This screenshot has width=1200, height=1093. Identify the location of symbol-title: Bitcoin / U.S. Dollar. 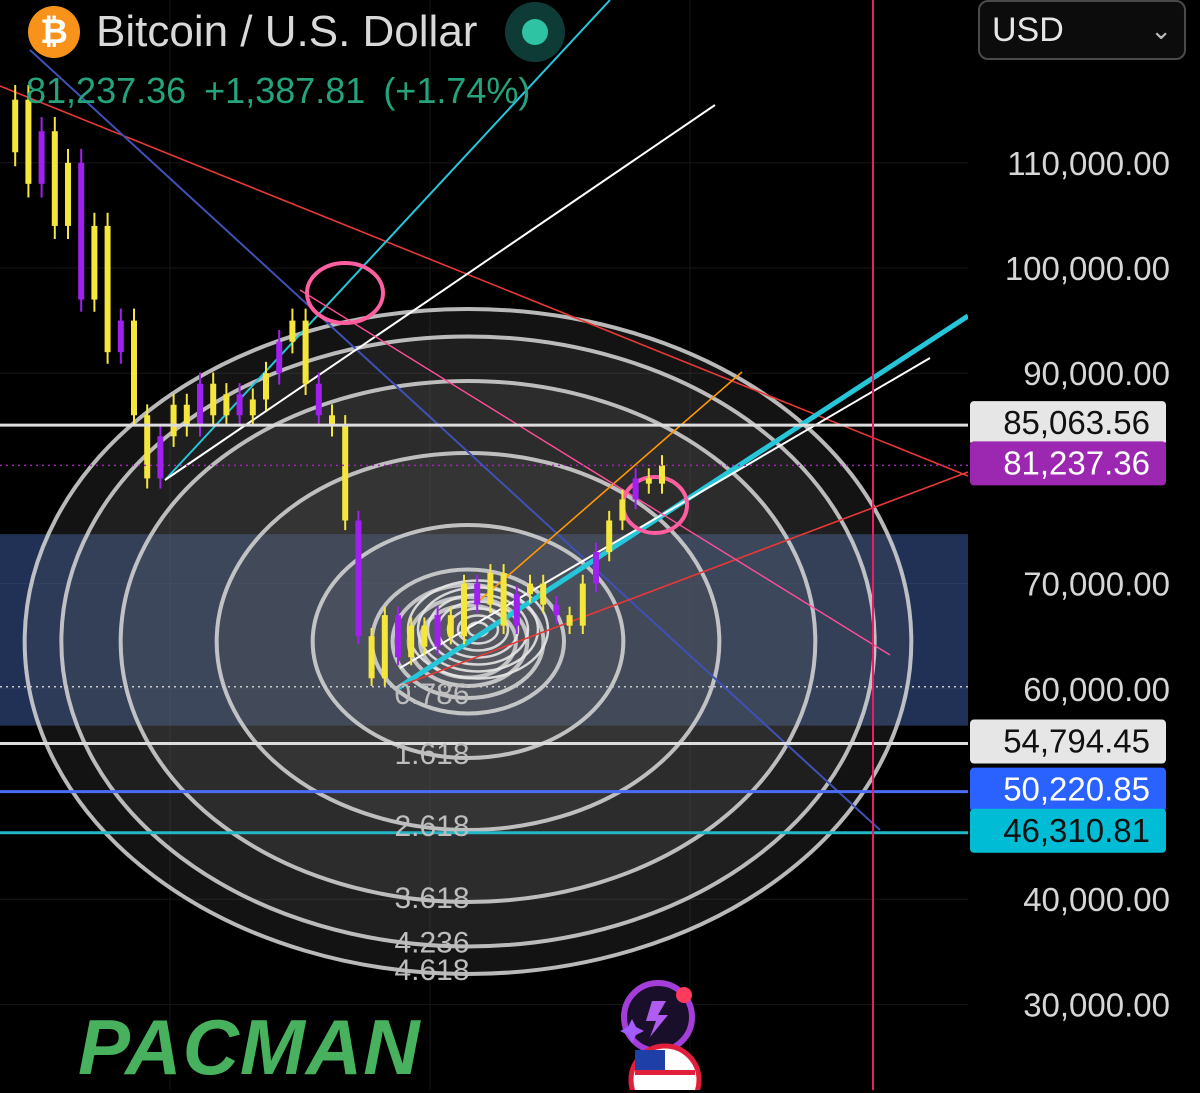
(287, 31).